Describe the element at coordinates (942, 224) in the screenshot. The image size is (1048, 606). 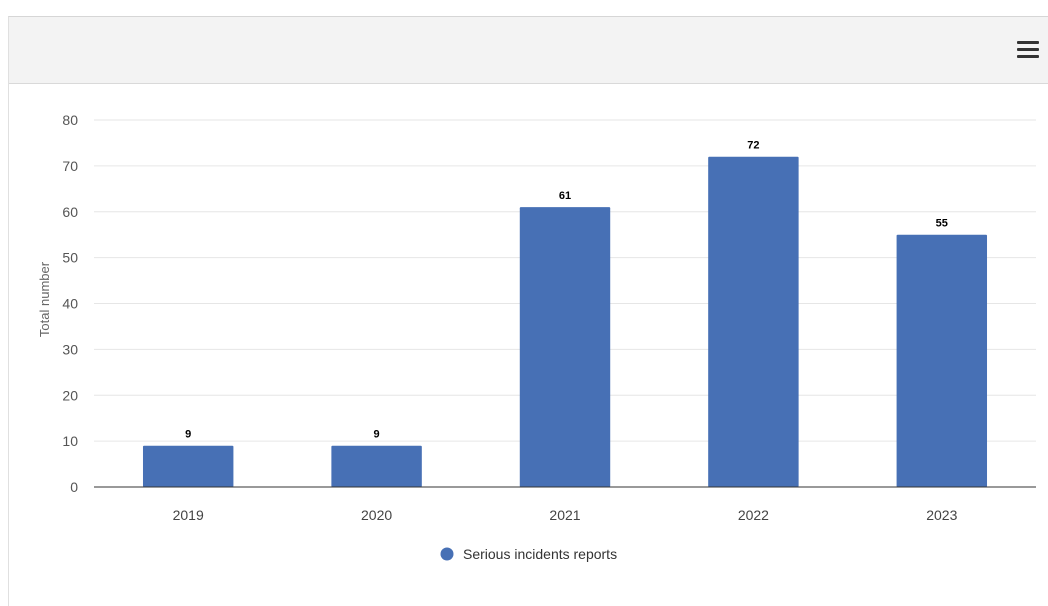
I see `data-label: 55` at that location.